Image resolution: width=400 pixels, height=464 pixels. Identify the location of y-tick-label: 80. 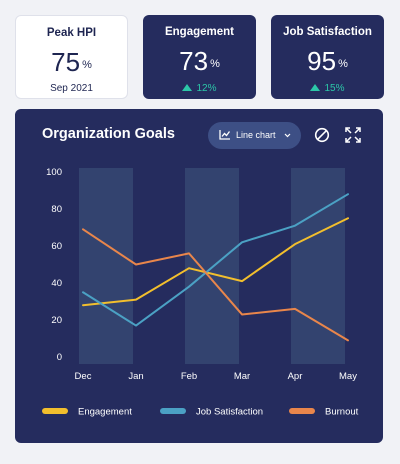
(56, 209).